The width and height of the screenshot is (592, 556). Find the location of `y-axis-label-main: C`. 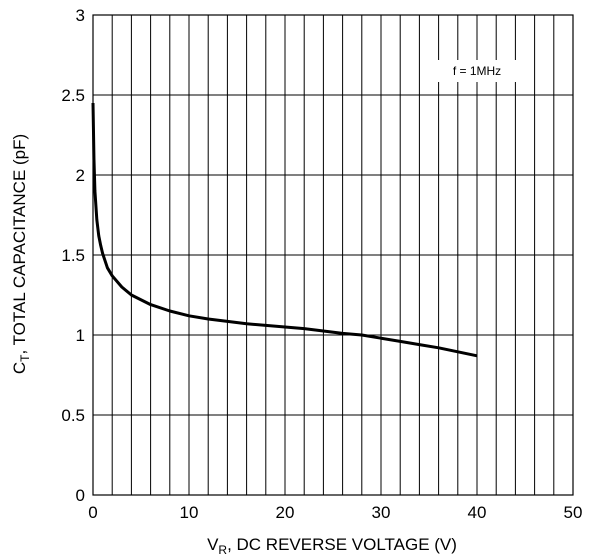

y-axis-label-main: C is located at coordinates (19, 368).